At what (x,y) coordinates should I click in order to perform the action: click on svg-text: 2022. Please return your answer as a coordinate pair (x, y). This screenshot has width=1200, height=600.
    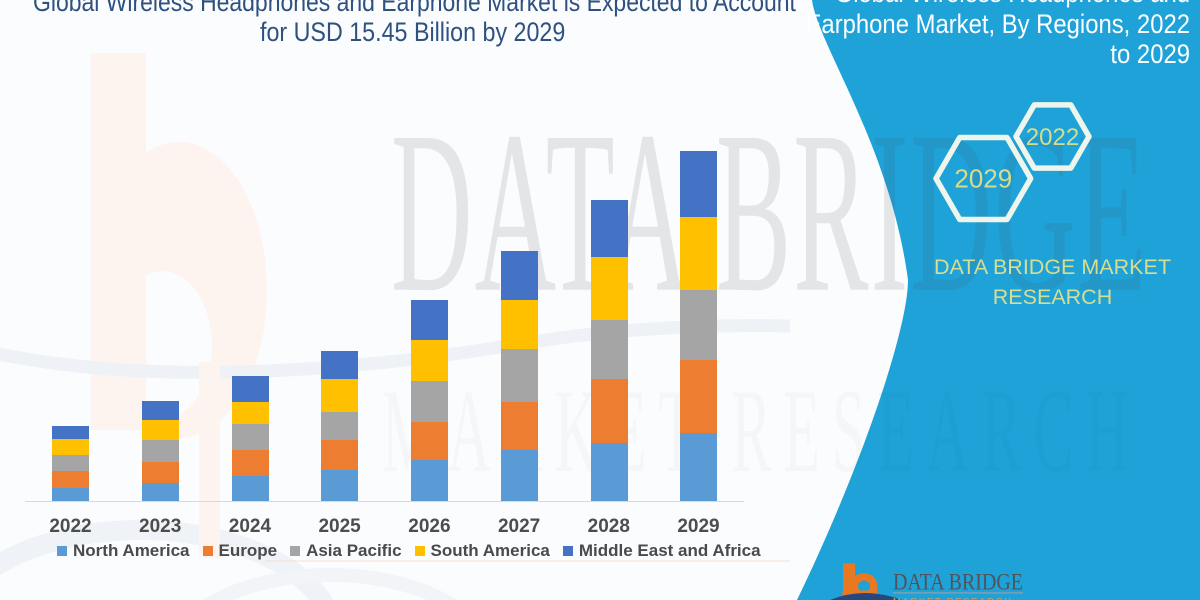
    Looking at the image, I should click on (1052, 137).